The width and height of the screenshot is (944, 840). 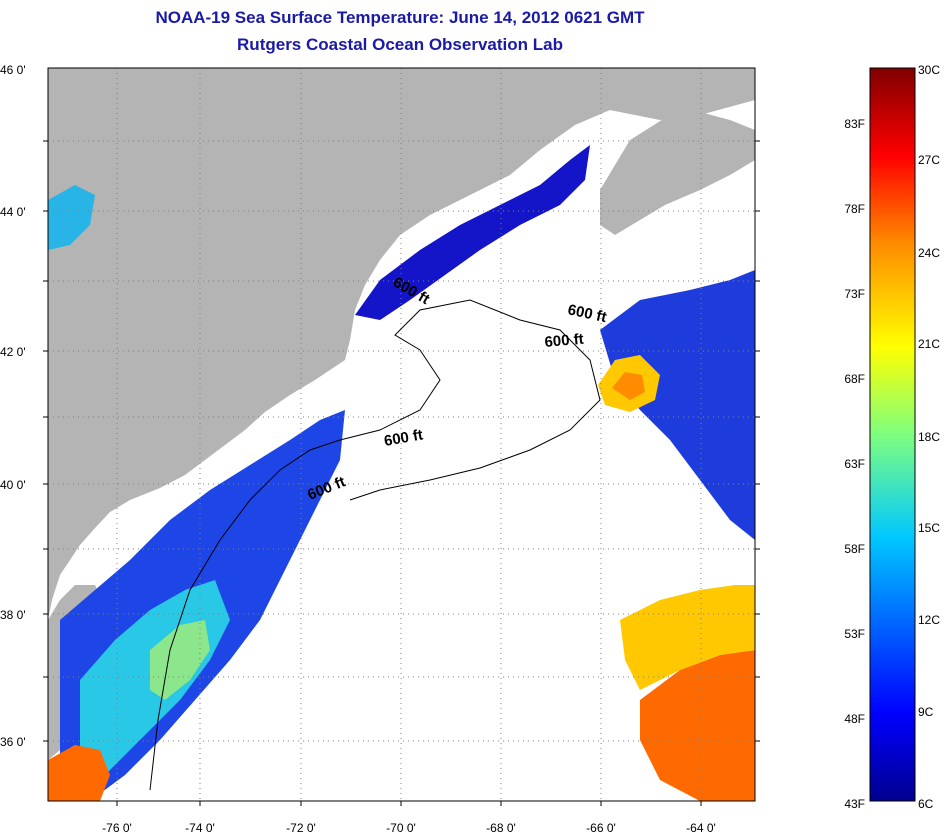 What do you see at coordinates (401, 828) in the screenshot?
I see `lon-tick-label: -70 0'` at bounding box center [401, 828].